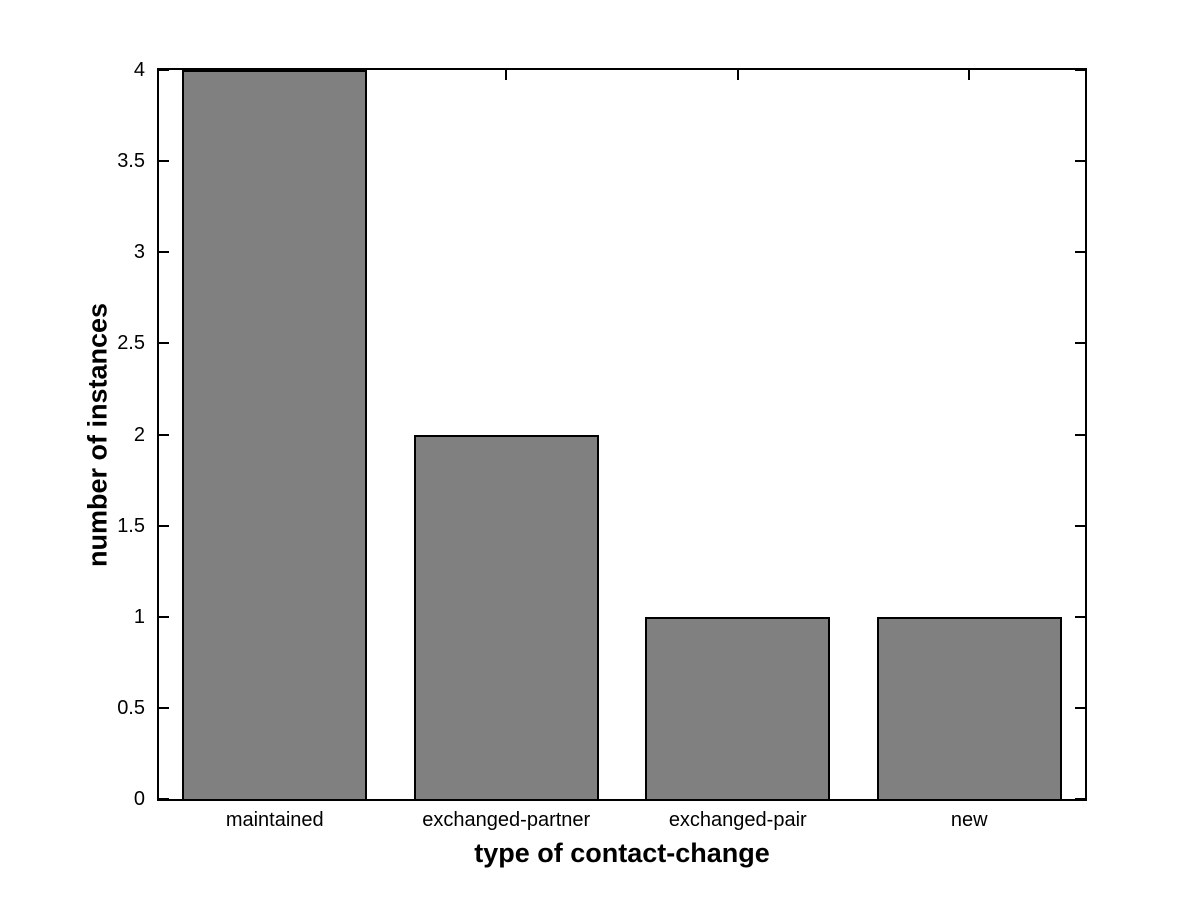 The image size is (1201, 901). Describe the element at coordinates (131, 161) in the screenshot. I see `y-tick-label: 3.5` at that location.